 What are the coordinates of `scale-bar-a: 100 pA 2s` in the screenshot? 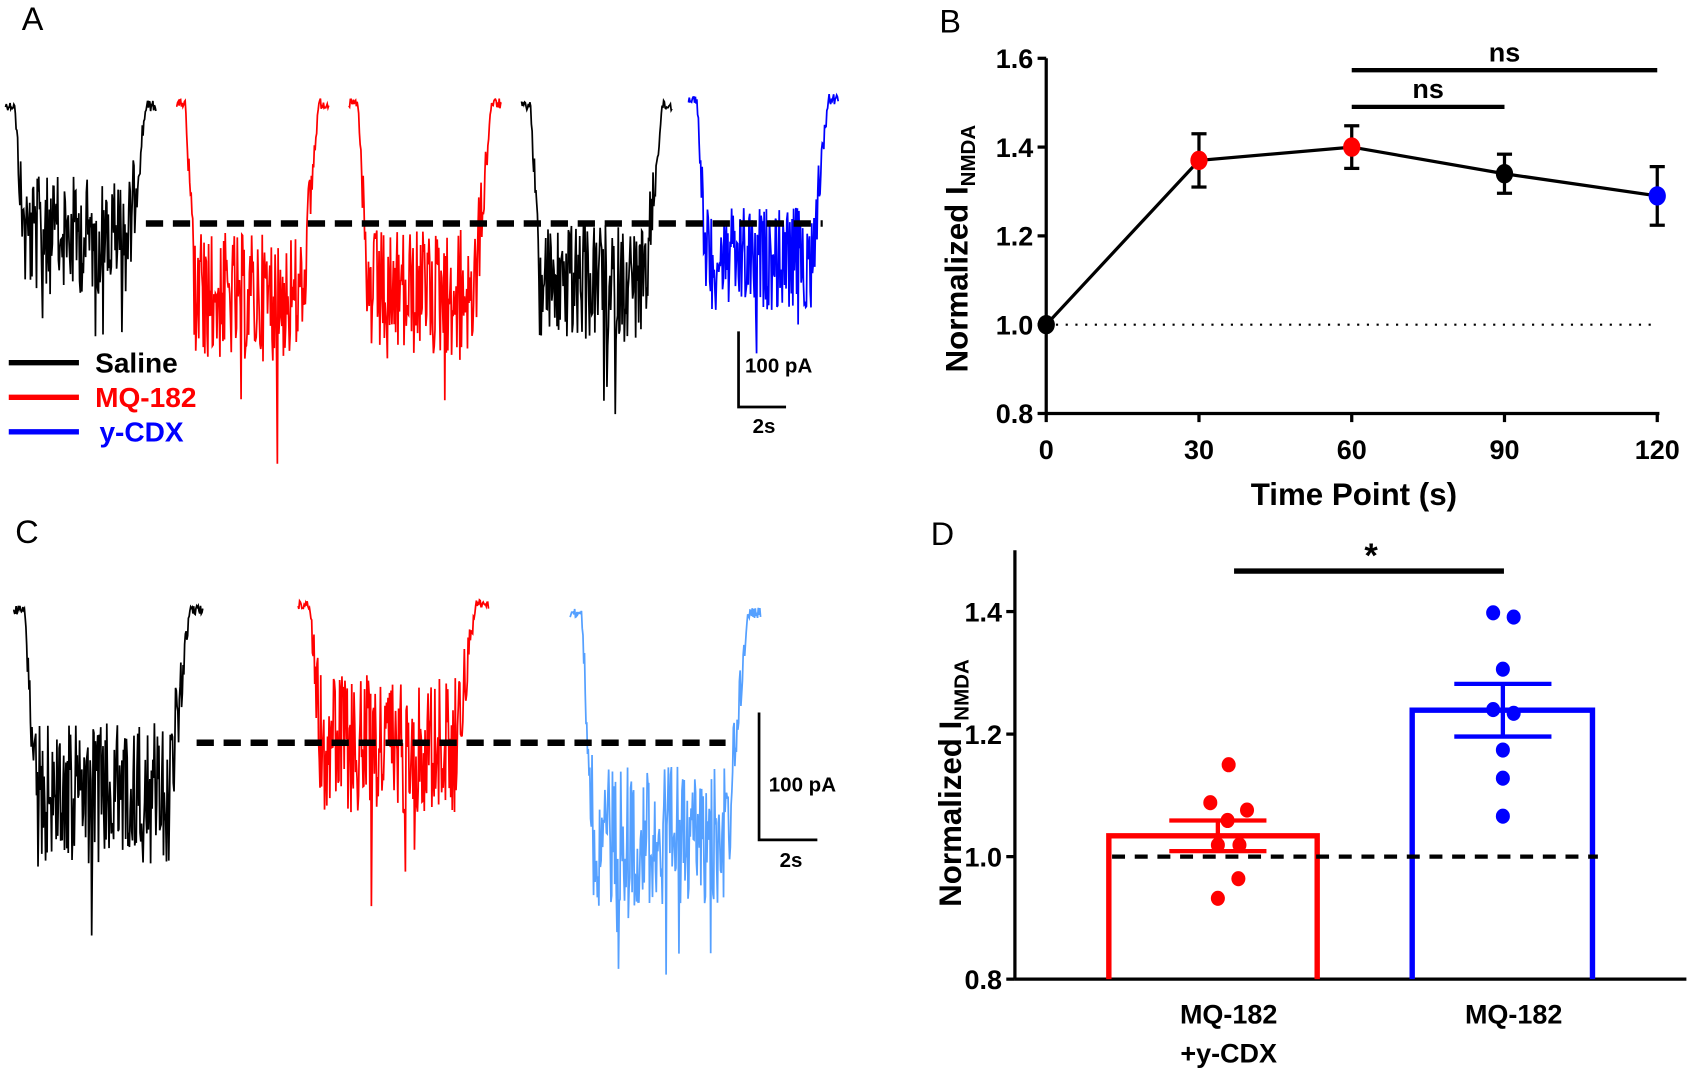 It's located at (774, 384).